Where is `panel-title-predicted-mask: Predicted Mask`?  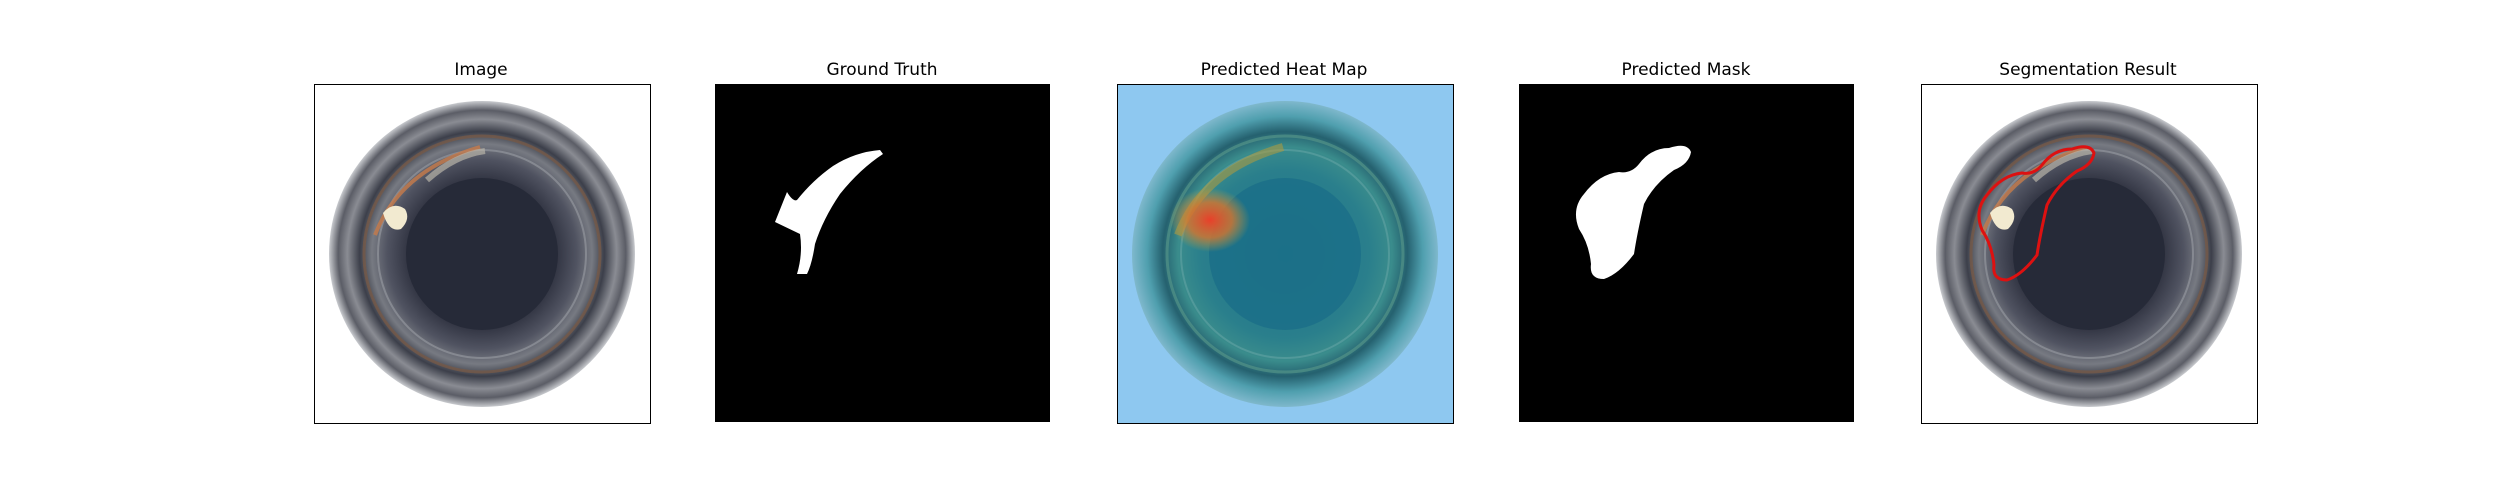
panel-title-predicted-mask: Predicted Mask is located at coordinates (1686, 70).